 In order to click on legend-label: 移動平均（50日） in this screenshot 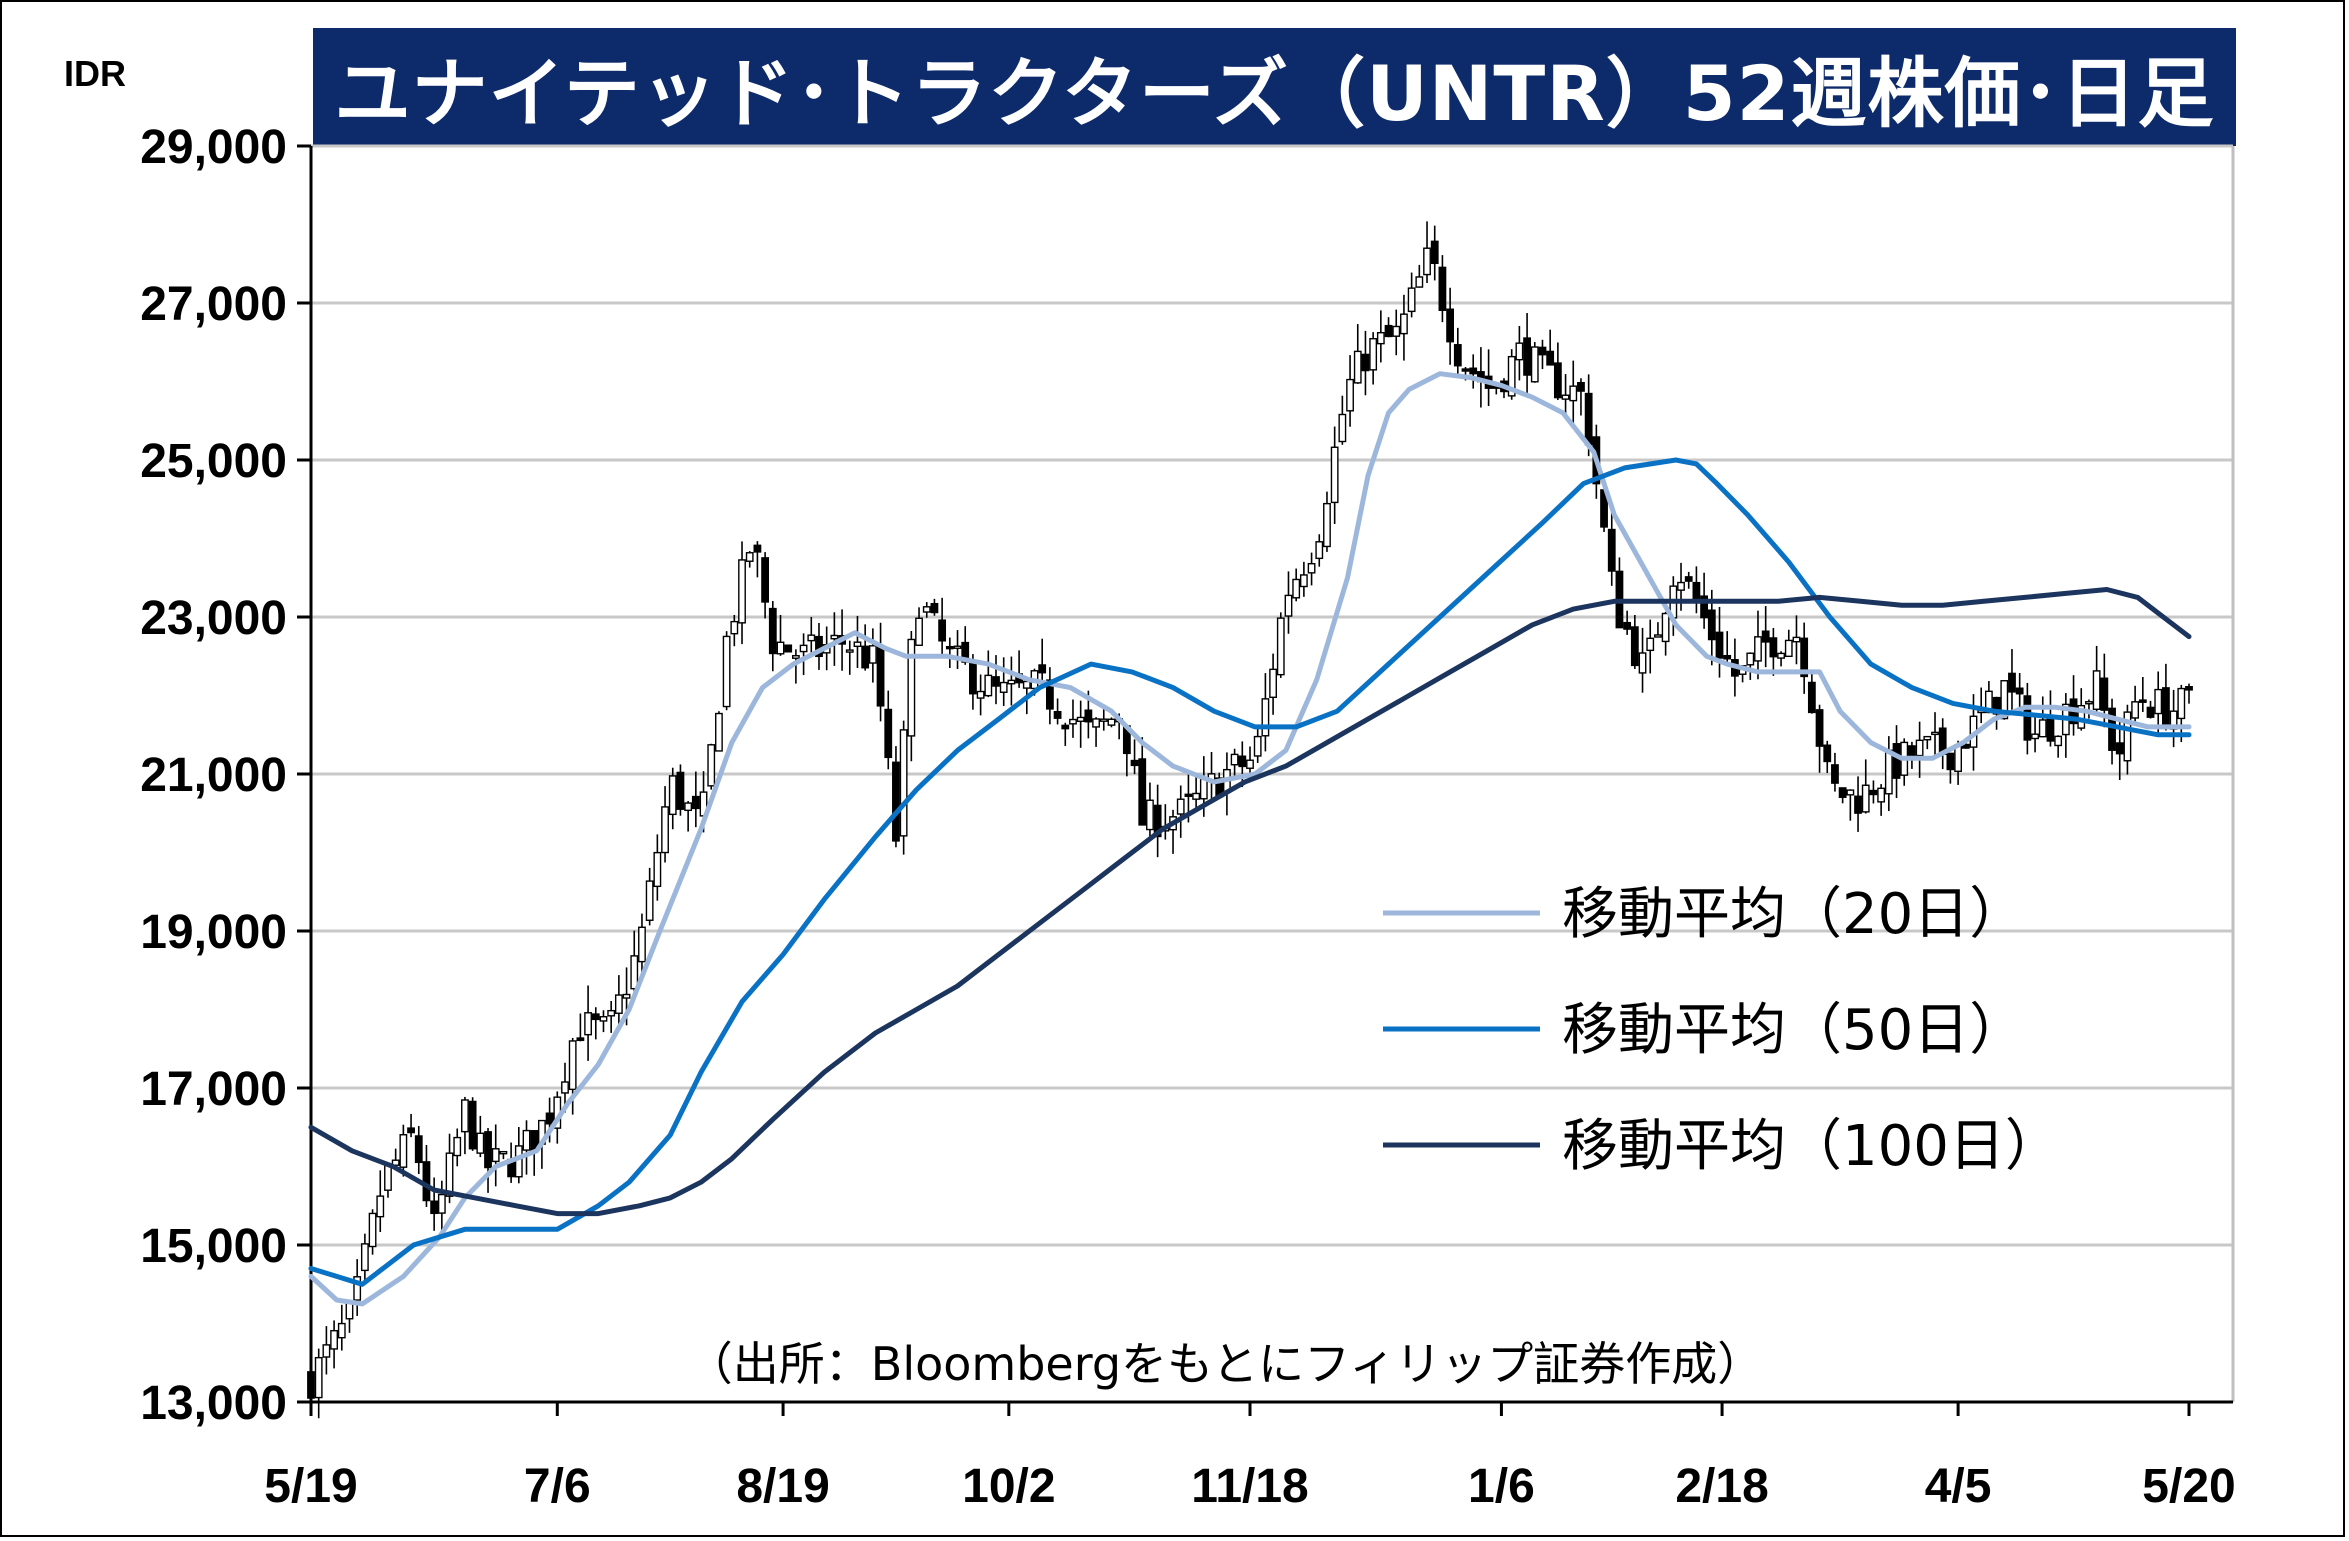, I will do `click(1793, 1030)`.